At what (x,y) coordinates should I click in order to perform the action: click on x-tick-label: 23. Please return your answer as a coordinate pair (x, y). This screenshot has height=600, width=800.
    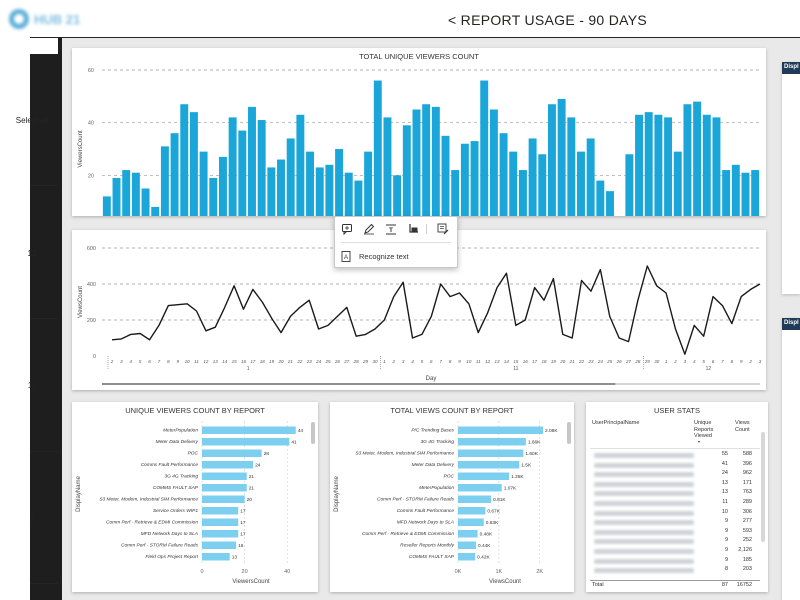
    Looking at the image, I should click on (590, 361).